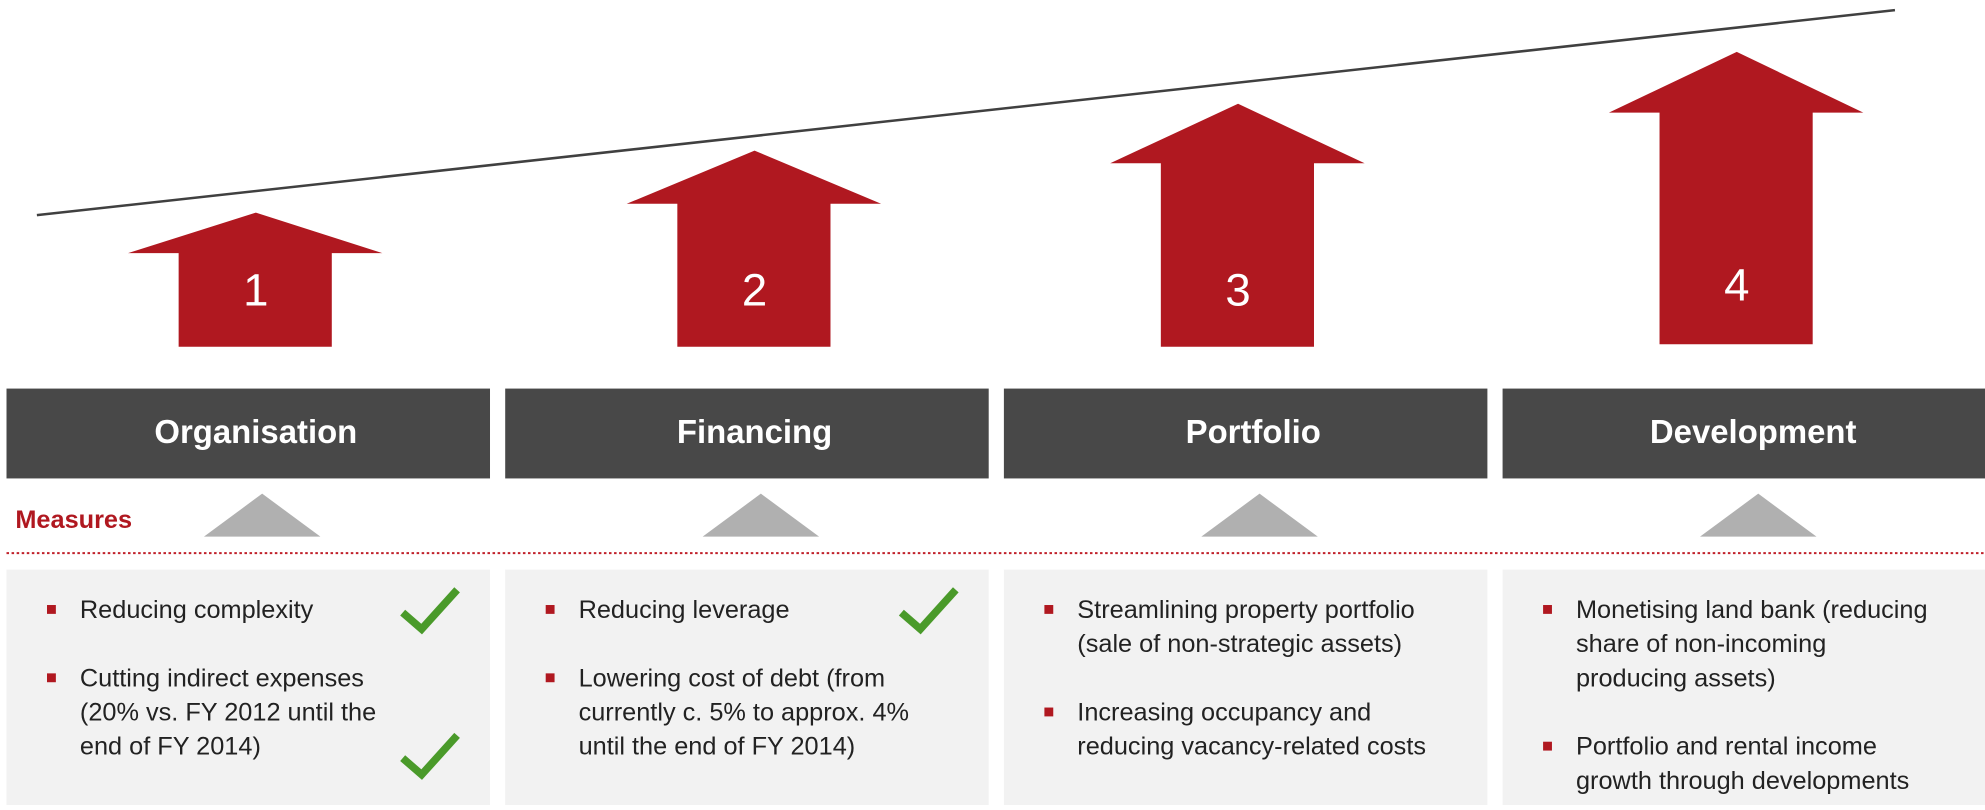  I want to click on bullet-text: Portfolio and rental income, so click(1726, 747).